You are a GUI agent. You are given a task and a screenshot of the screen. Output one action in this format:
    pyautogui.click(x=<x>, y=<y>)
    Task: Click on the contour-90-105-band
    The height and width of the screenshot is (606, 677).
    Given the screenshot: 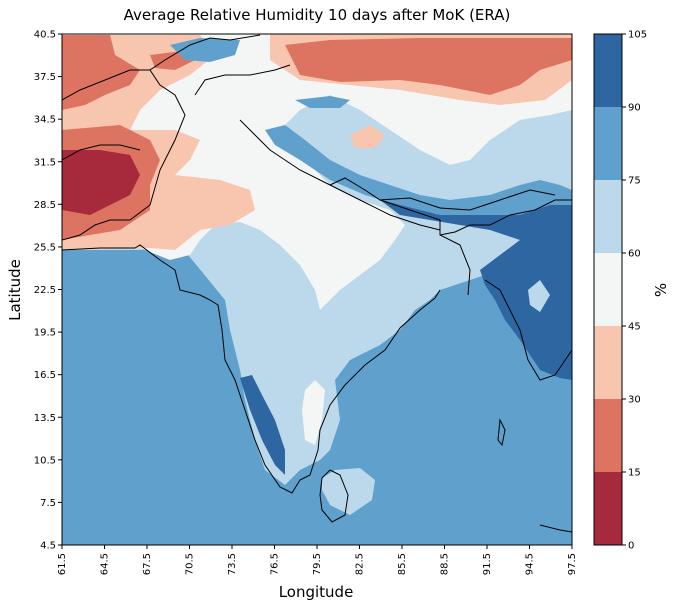 What is the action you would take?
    pyautogui.click(x=418, y=170)
    